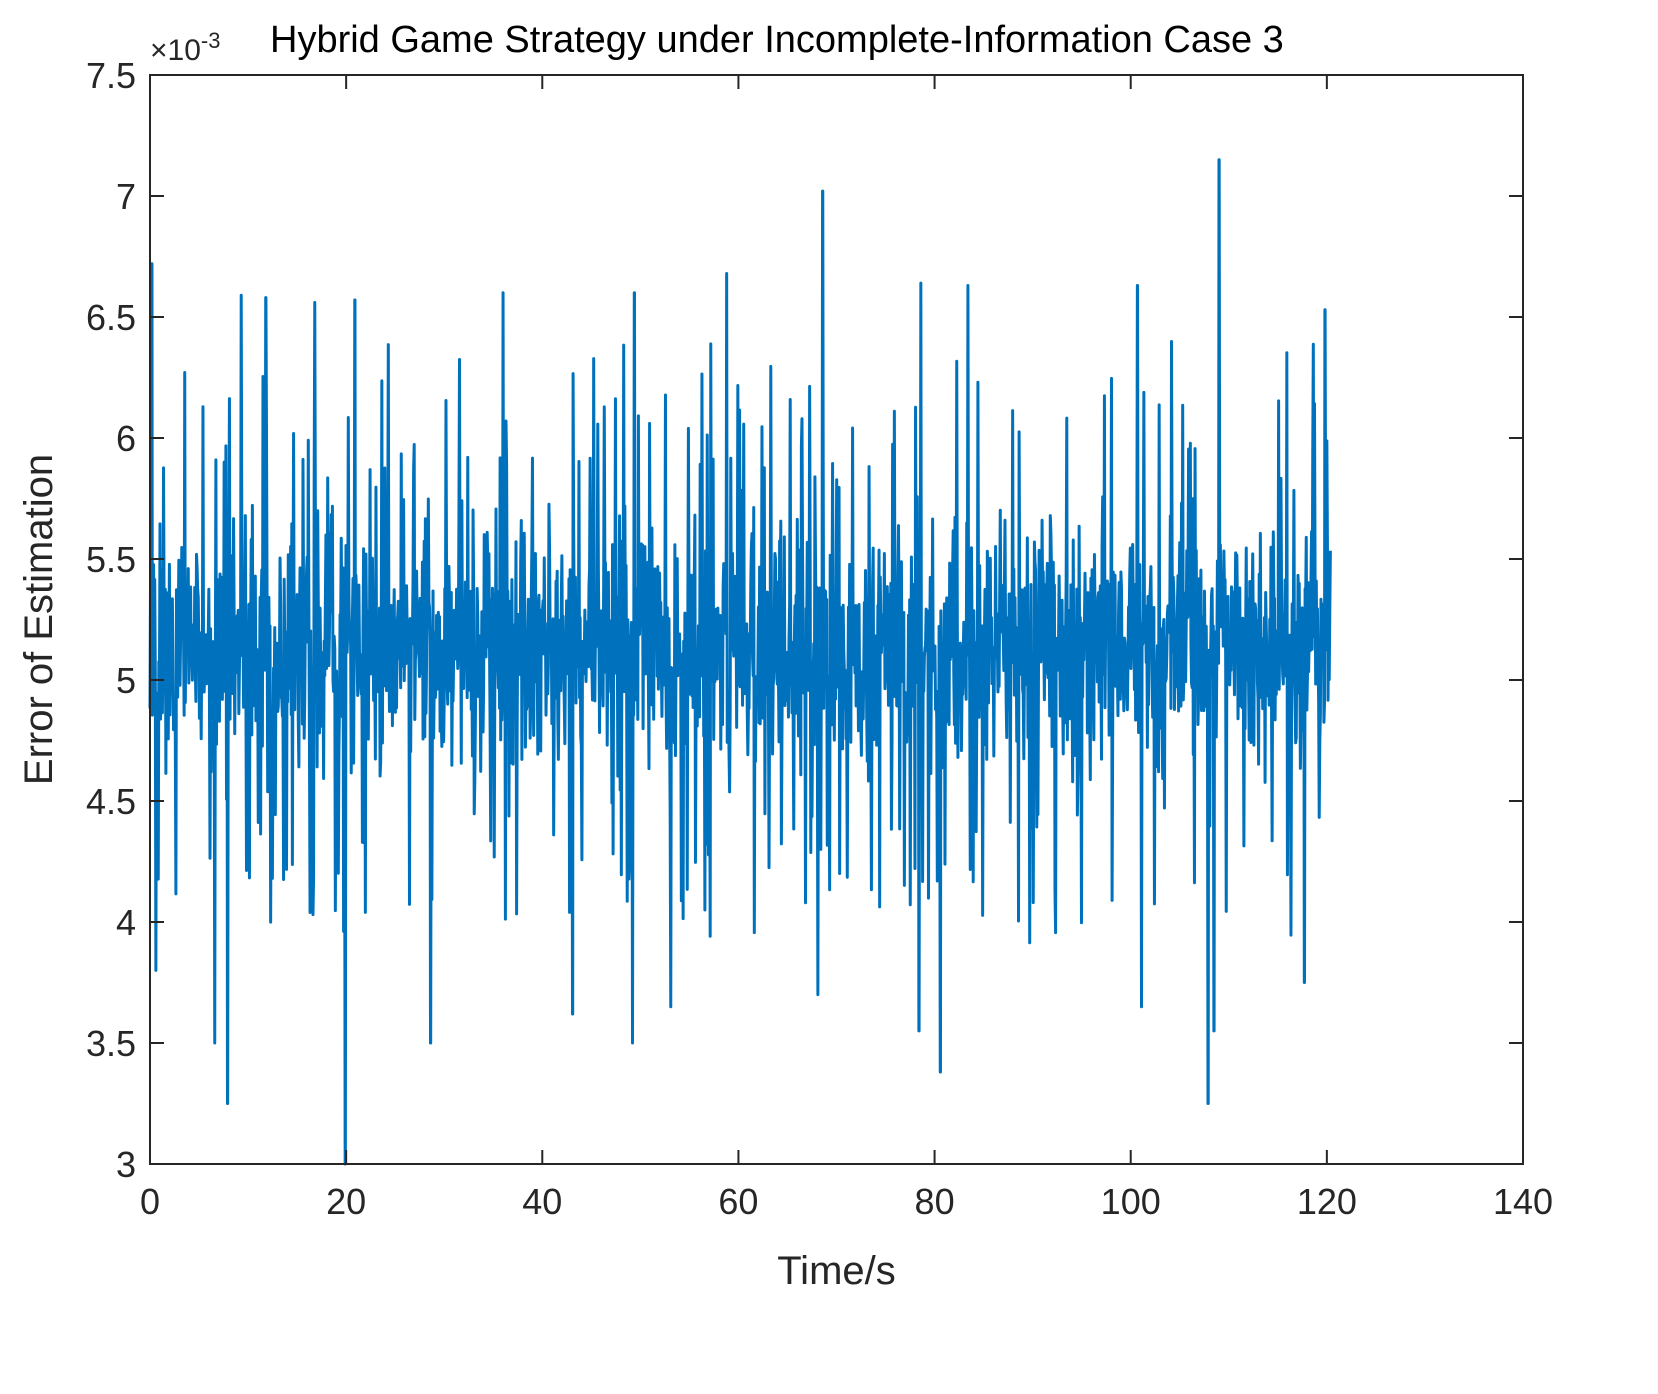  What do you see at coordinates (346, 1201) in the screenshot?
I see `x-tick-label: 20` at bounding box center [346, 1201].